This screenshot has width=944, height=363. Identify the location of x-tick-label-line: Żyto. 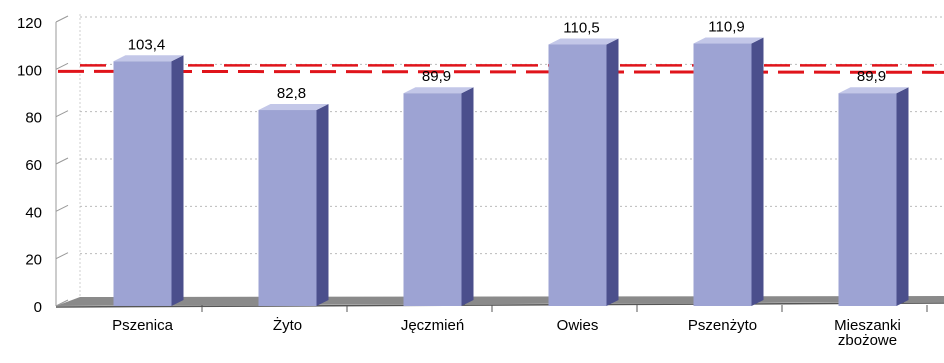
(287, 325).